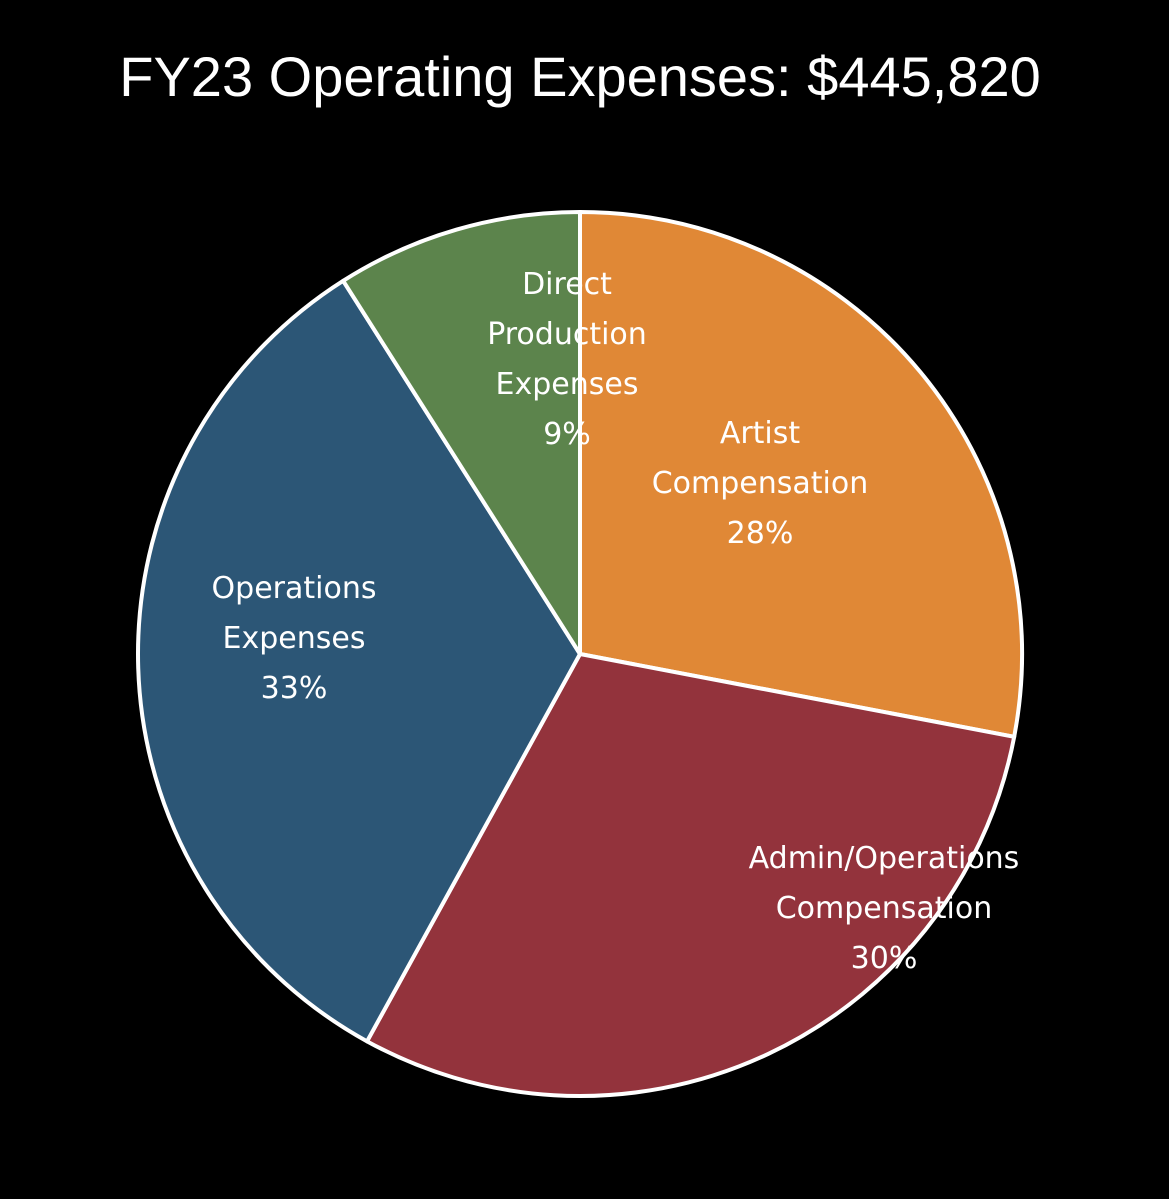 This screenshot has height=1199, width=1169. What do you see at coordinates (567, 434) in the screenshot?
I see `slice-label-line: 9%` at bounding box center [567, 434].